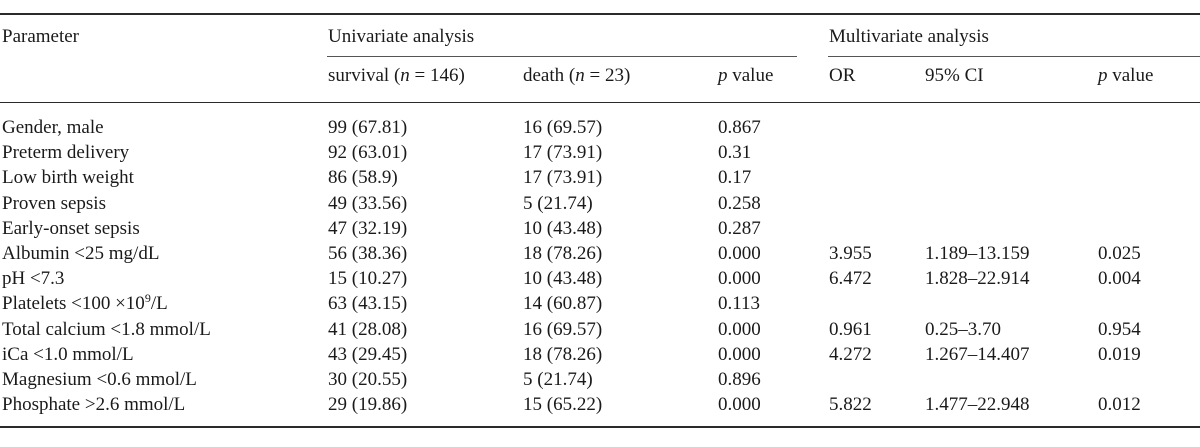 The width and height of the screenshot is (1200, 447). Describe the element at coordinates (94, 404) in the screenshot. I see `cell-parameter: Phosphate >2.6 mmol/L` at that location.